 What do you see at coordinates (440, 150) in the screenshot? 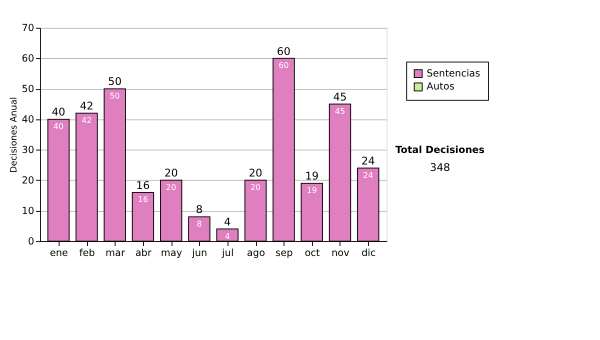
I see `text: Total Decisiones` at bounding box center [440, 150].